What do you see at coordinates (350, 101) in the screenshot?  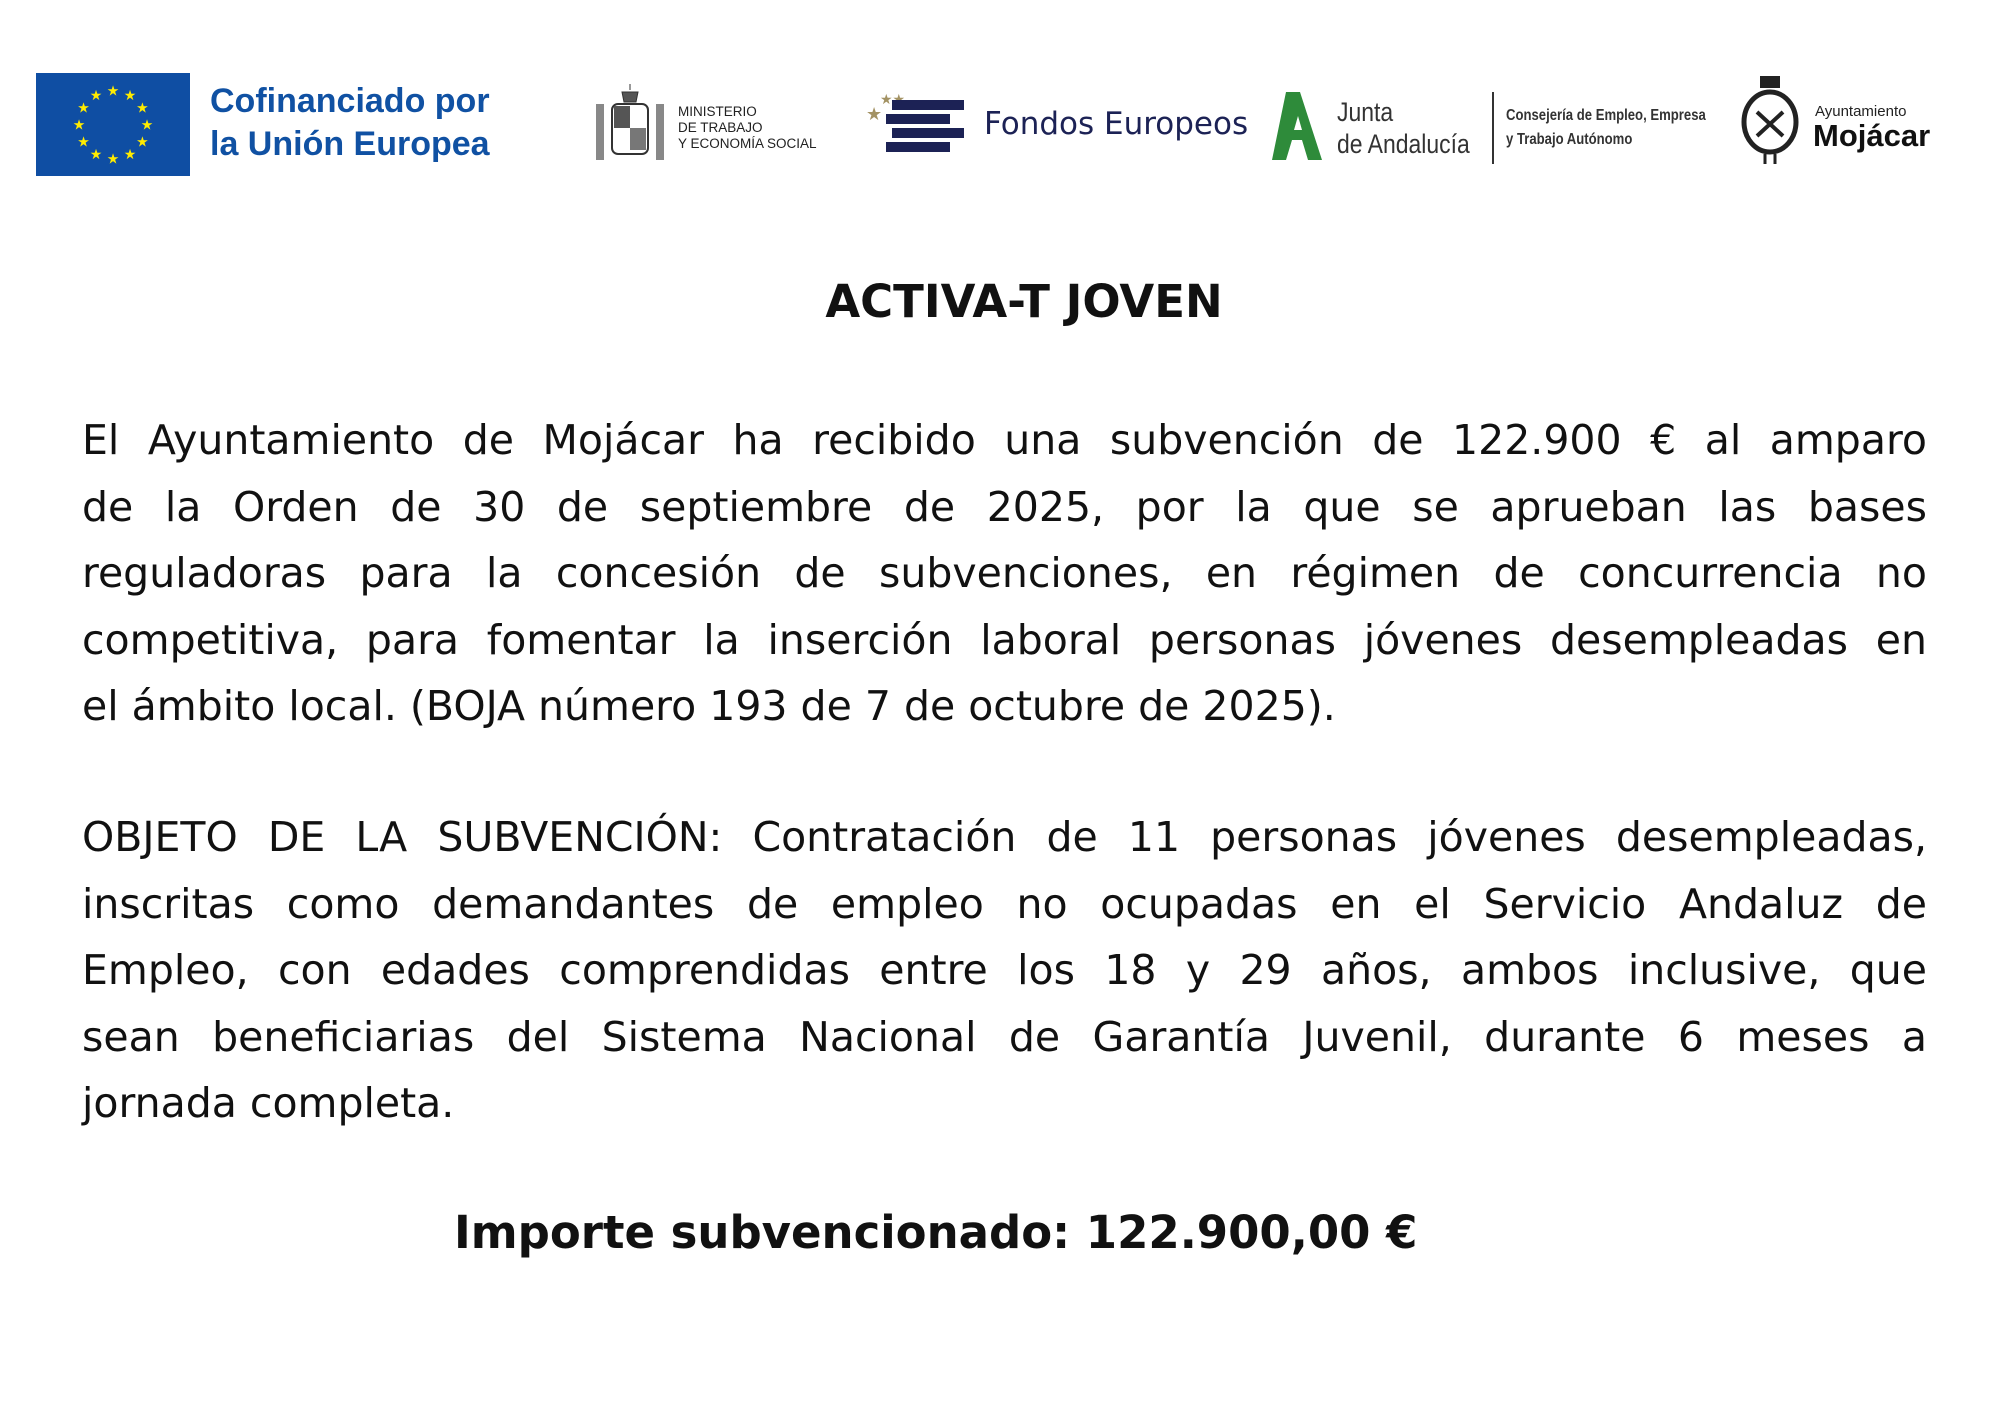 I see `eu-text-line: Cofinanciado por` at bounding box center [350, 101].